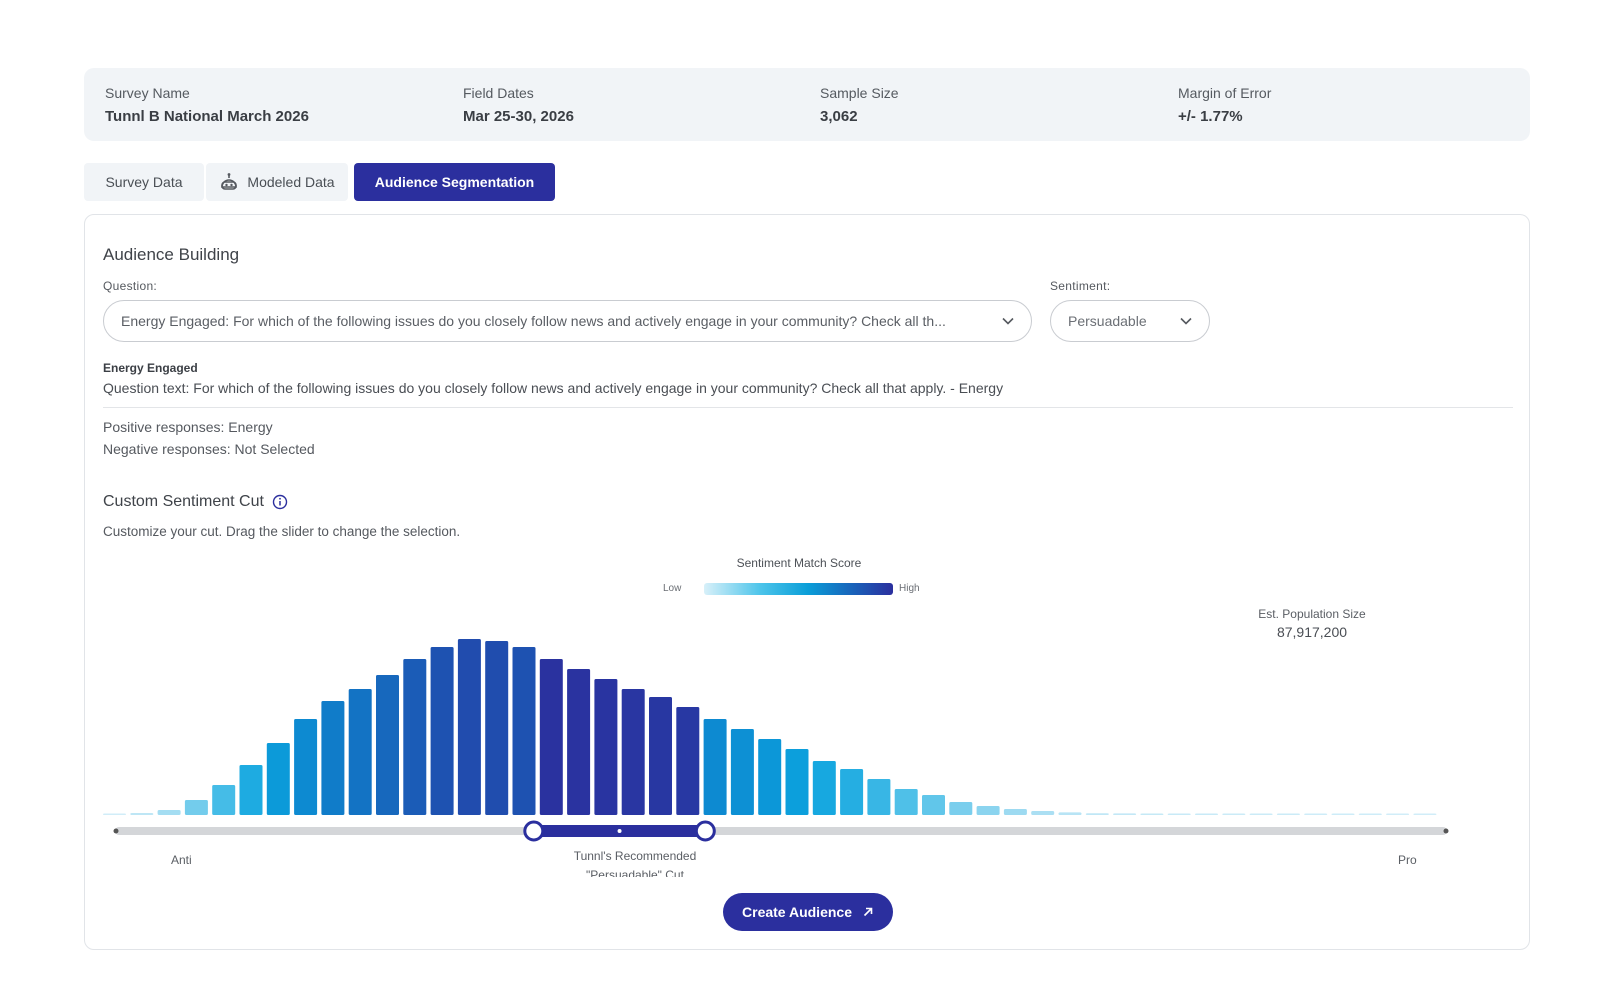 The height and width of the screenshot is (1006, 1600). I want to click on sample-size-label: Sample Size, so click(859, 93).